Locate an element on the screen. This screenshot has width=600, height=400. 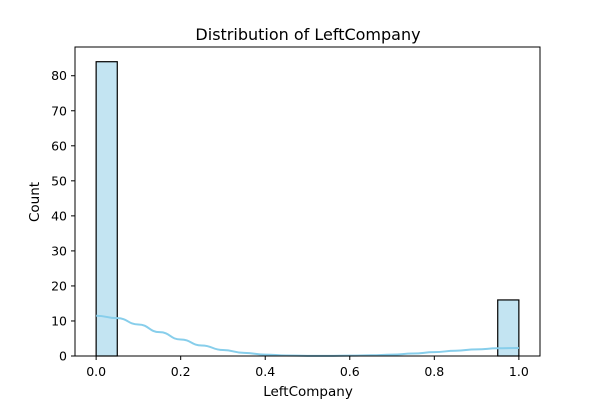
histogram-bar is located at coordinates (106, 209).